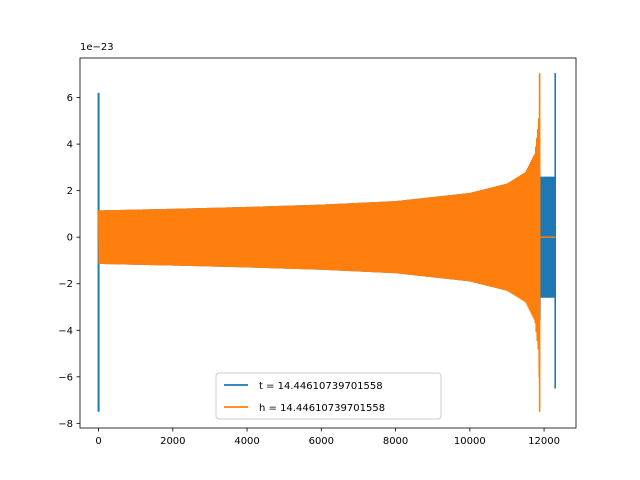 This screenshot has height=480, width=640. What do you see at coordinates (70, 145) in the screenshot?
I see `y-tick-label: 4` at bounding box center [70, 145].